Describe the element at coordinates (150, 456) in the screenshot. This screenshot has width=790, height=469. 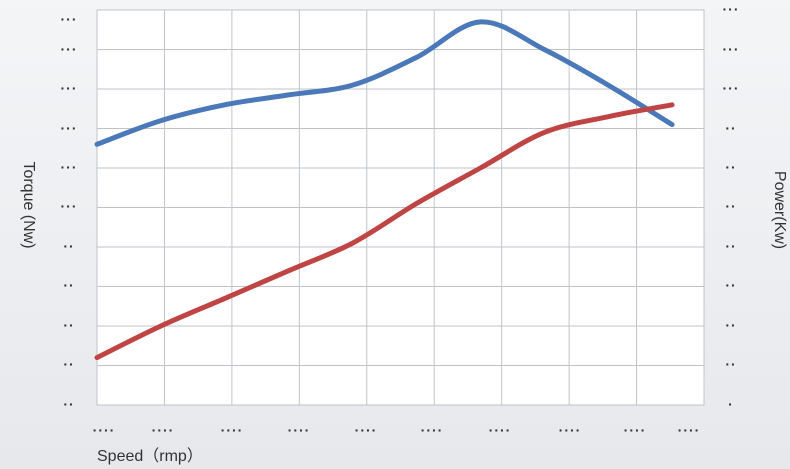
I see `x-axis-title: Speed（rmp）` at that location.